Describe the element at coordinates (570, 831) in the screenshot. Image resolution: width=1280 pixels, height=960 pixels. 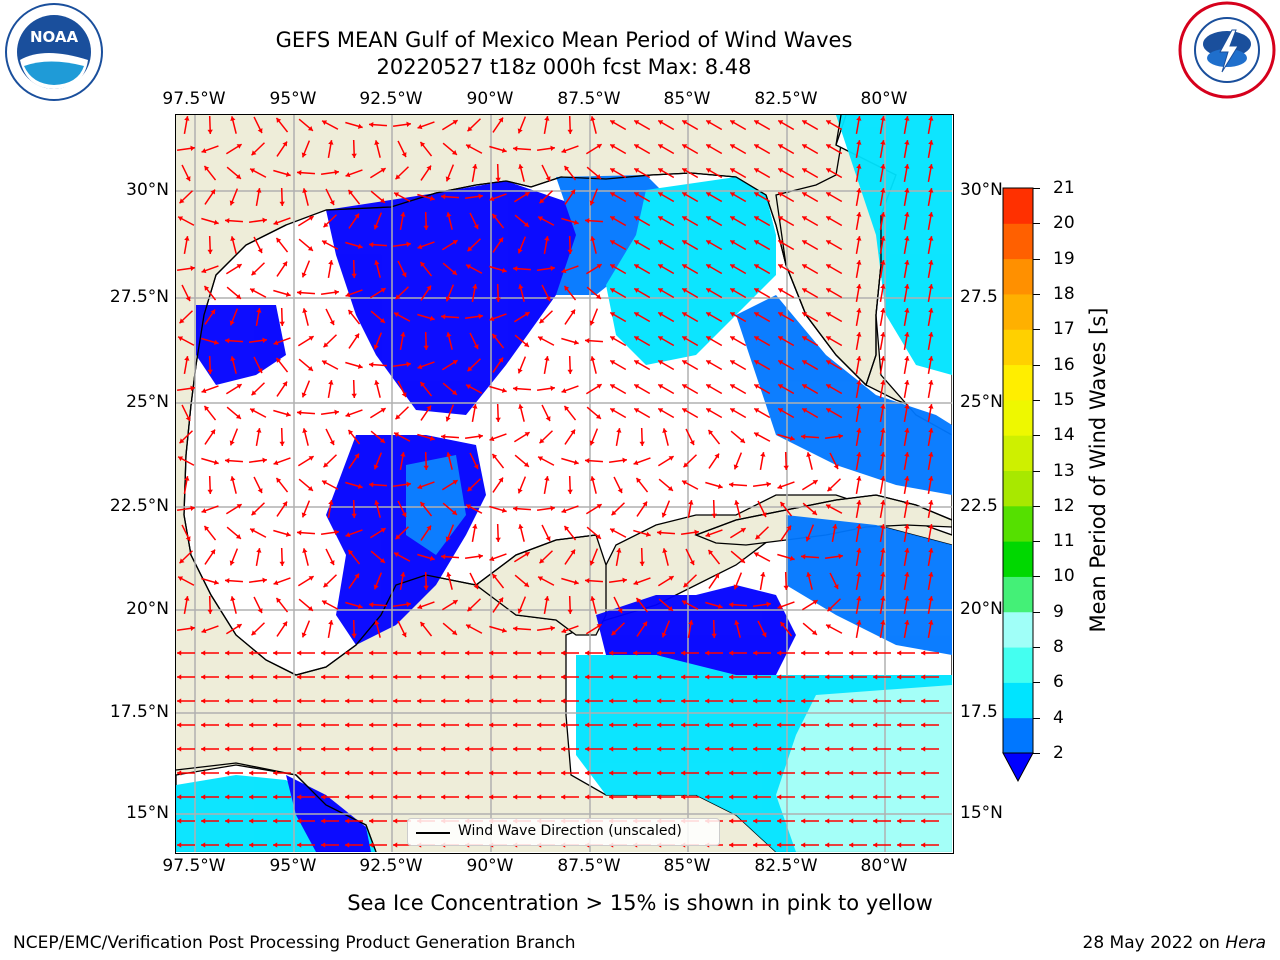
I see `legend-label: Wind Wave Direction (unscaled)` at that location.